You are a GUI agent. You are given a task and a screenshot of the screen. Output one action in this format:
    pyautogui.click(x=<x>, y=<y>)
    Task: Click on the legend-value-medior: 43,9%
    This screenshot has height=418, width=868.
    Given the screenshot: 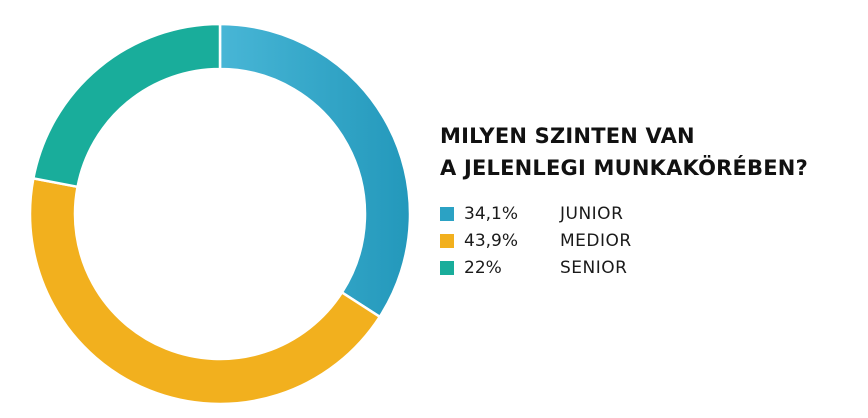 What is the action you would take?
    pyautogui.click(x=491, y=240)
    